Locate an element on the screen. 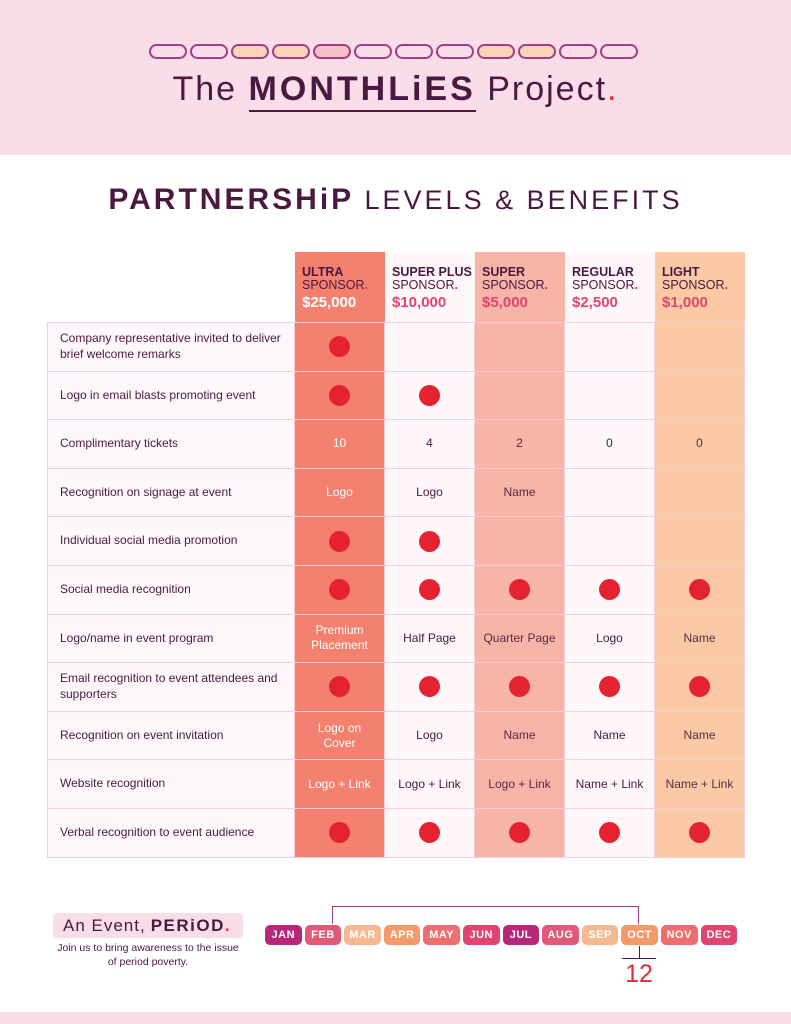 This screenshot has width=791, height=1024. benefit-value-cell: Name + Link is located at coordinates (610, 784).